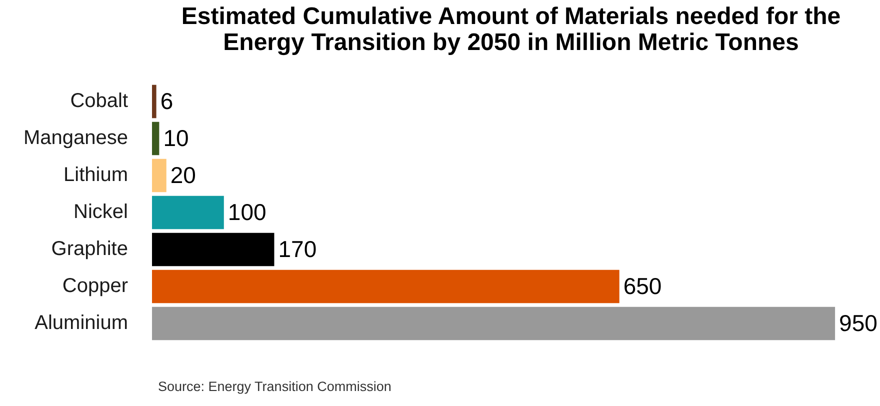 The width and height of the screenshot is (880, 406). I want to click on chart-title: Estimated Cumulative Amount of Materials needed for the Energy Transition by 2050 in Million Metric Tonnes, so click(511, 29).